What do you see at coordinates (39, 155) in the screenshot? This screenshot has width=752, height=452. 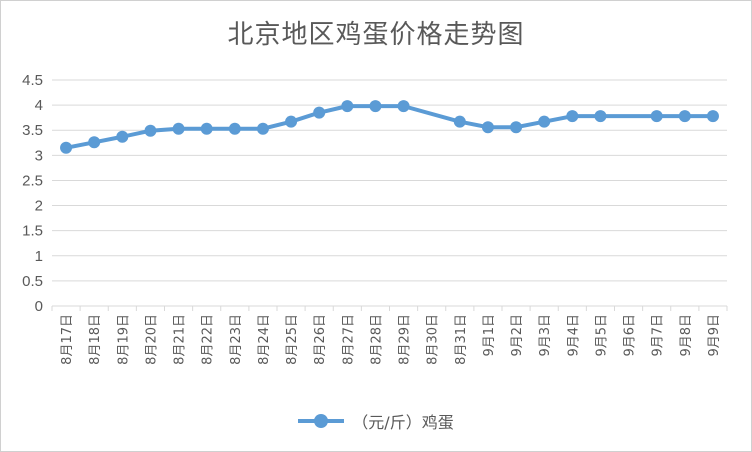 I see `y-tick-label: 3` at bounding box center [39, 155].